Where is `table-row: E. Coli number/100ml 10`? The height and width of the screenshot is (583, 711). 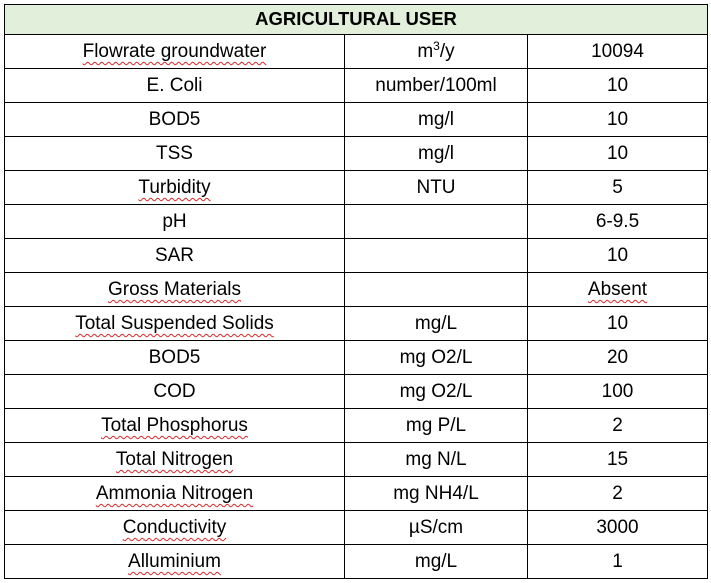
table-row: E. Coli number/100ml 10 is located at coordinates (356, 85).